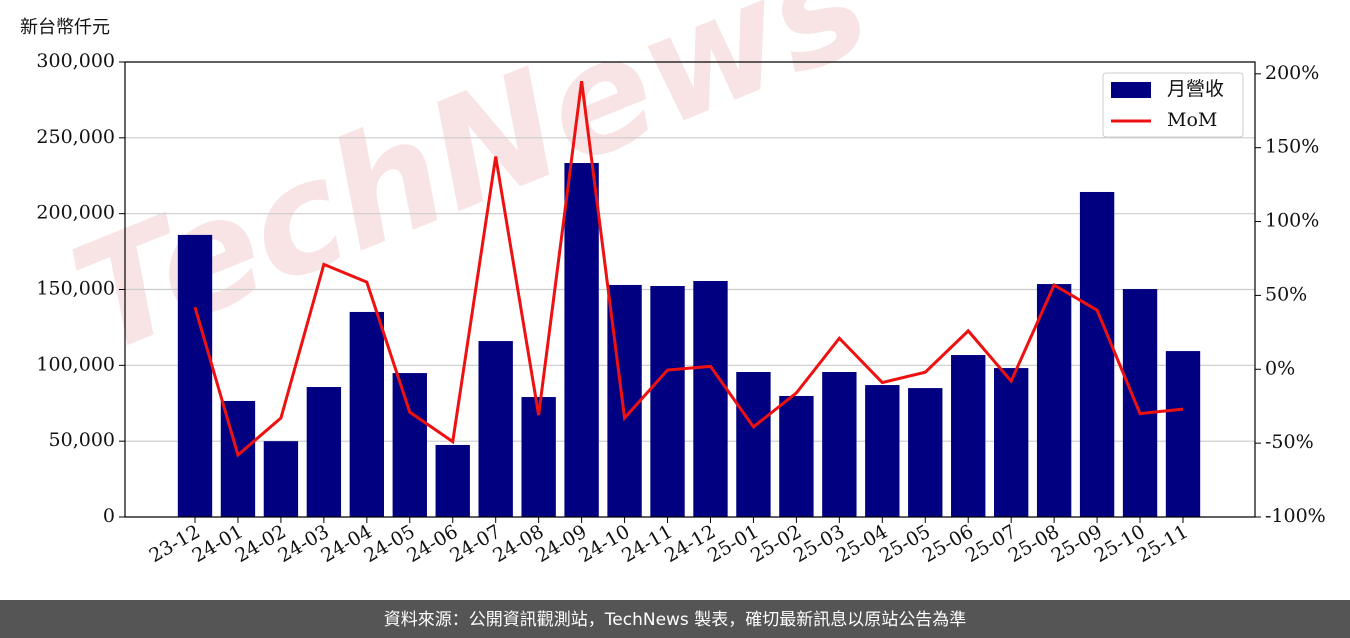 The height and width of the screenshot is (638, 1350). Describe the element at coordinates (65, 27) in the screenshot. I see `y-axis-label: 新台幣仟元` at that location.